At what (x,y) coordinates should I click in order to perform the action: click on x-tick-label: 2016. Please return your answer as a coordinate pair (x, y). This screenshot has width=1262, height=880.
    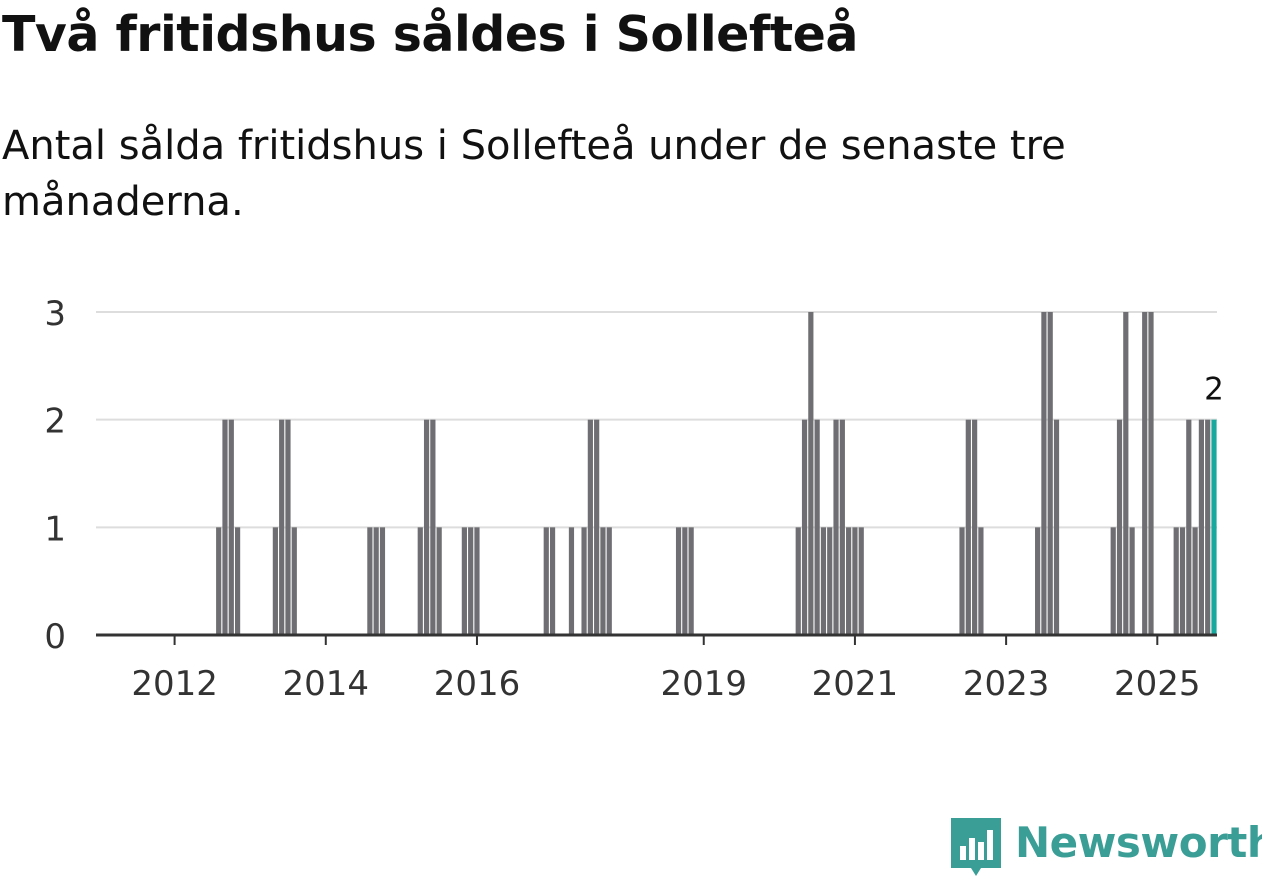
    Looking at the image, I should click on (477, 684).